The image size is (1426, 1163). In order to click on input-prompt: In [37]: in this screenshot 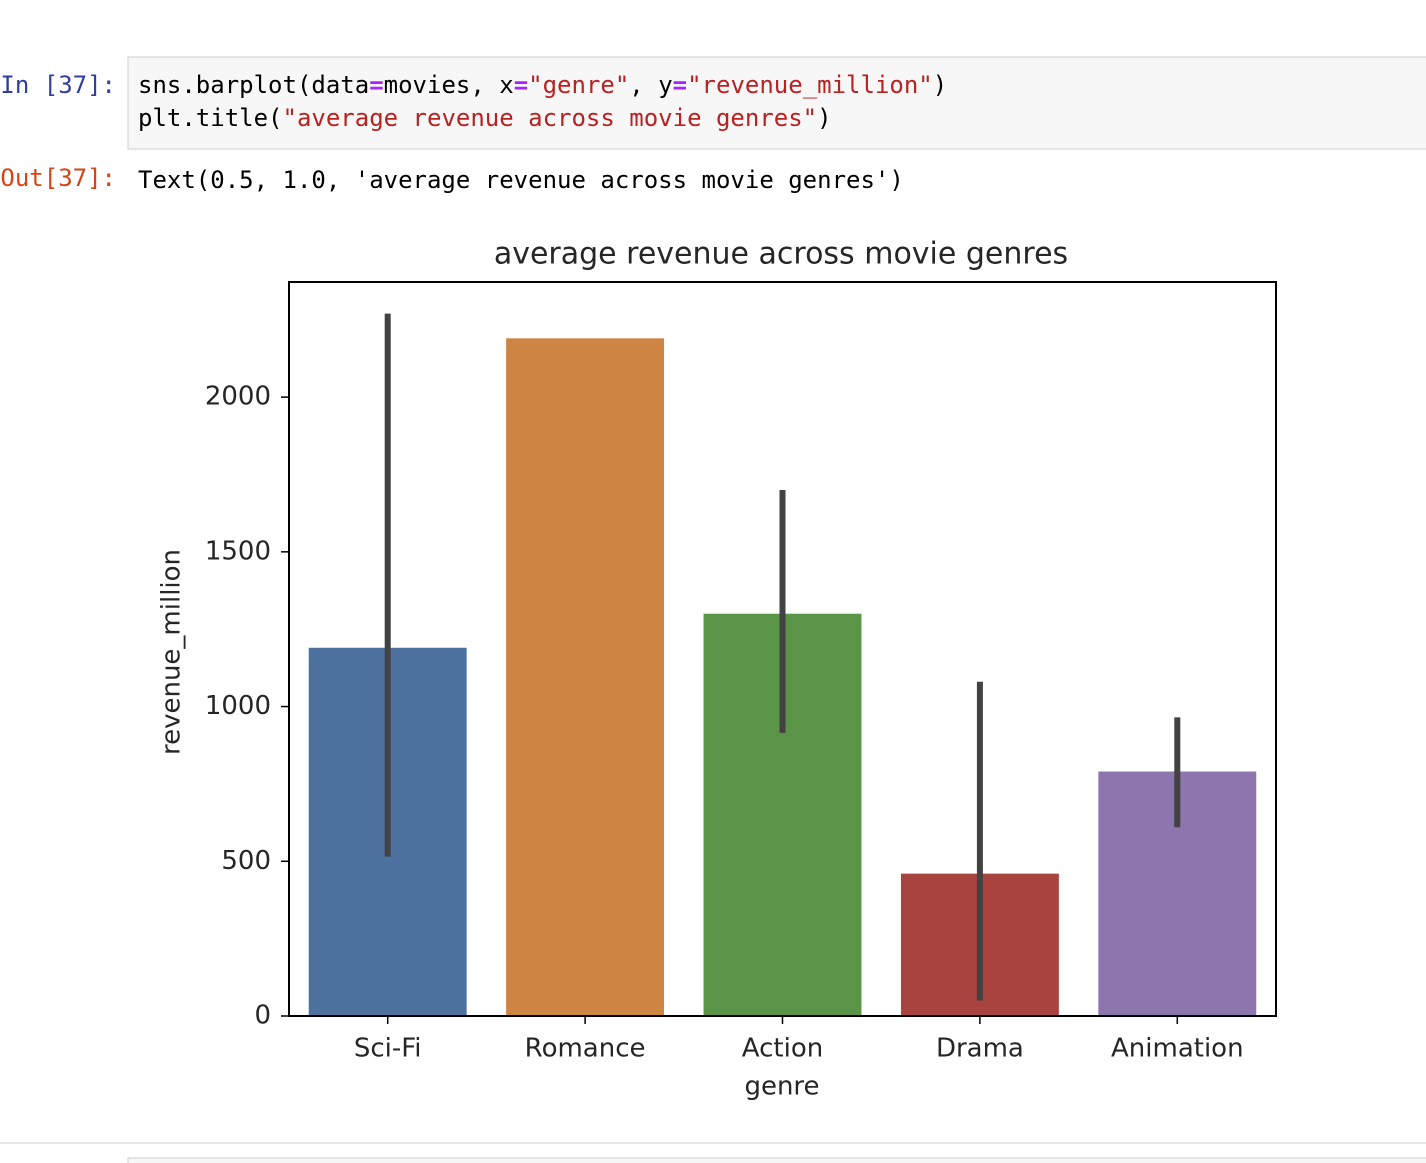, I will do `click(58, 85)`.